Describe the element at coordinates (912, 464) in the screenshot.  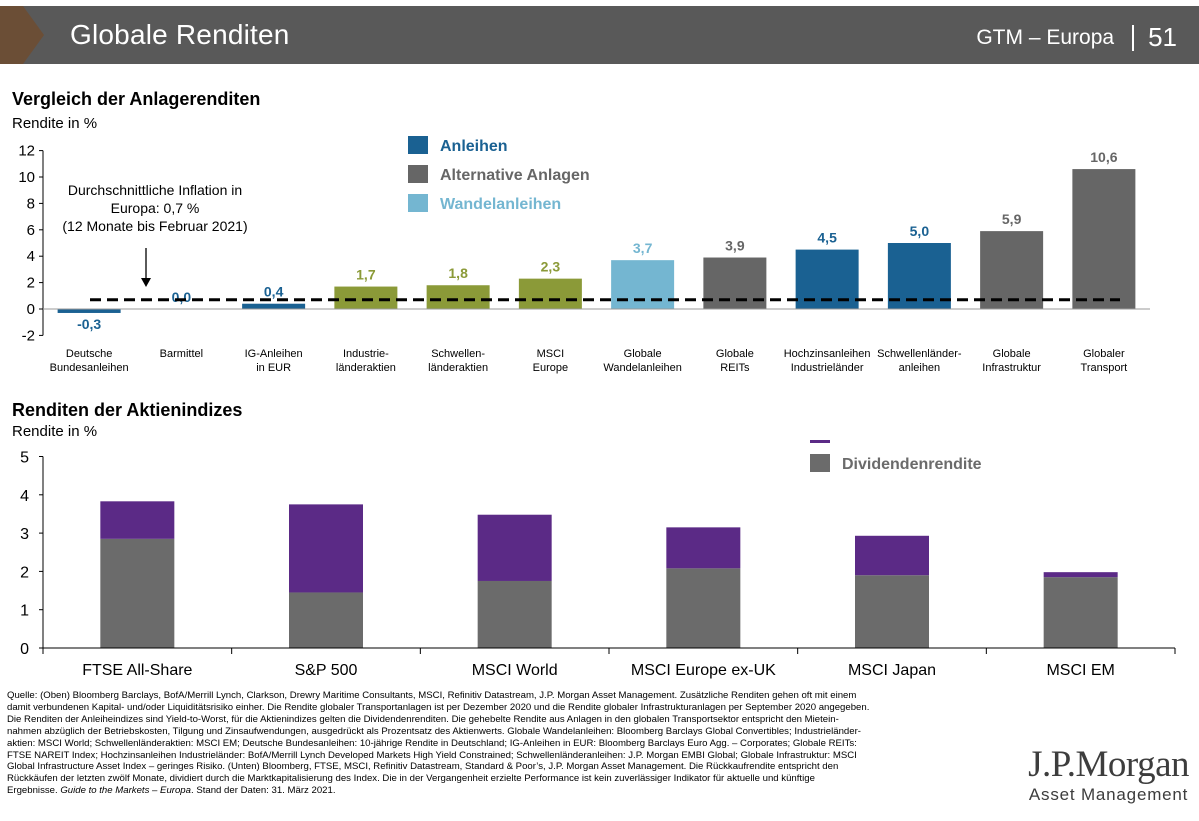
I see `legend-label: Dividendenrendite` at that location.